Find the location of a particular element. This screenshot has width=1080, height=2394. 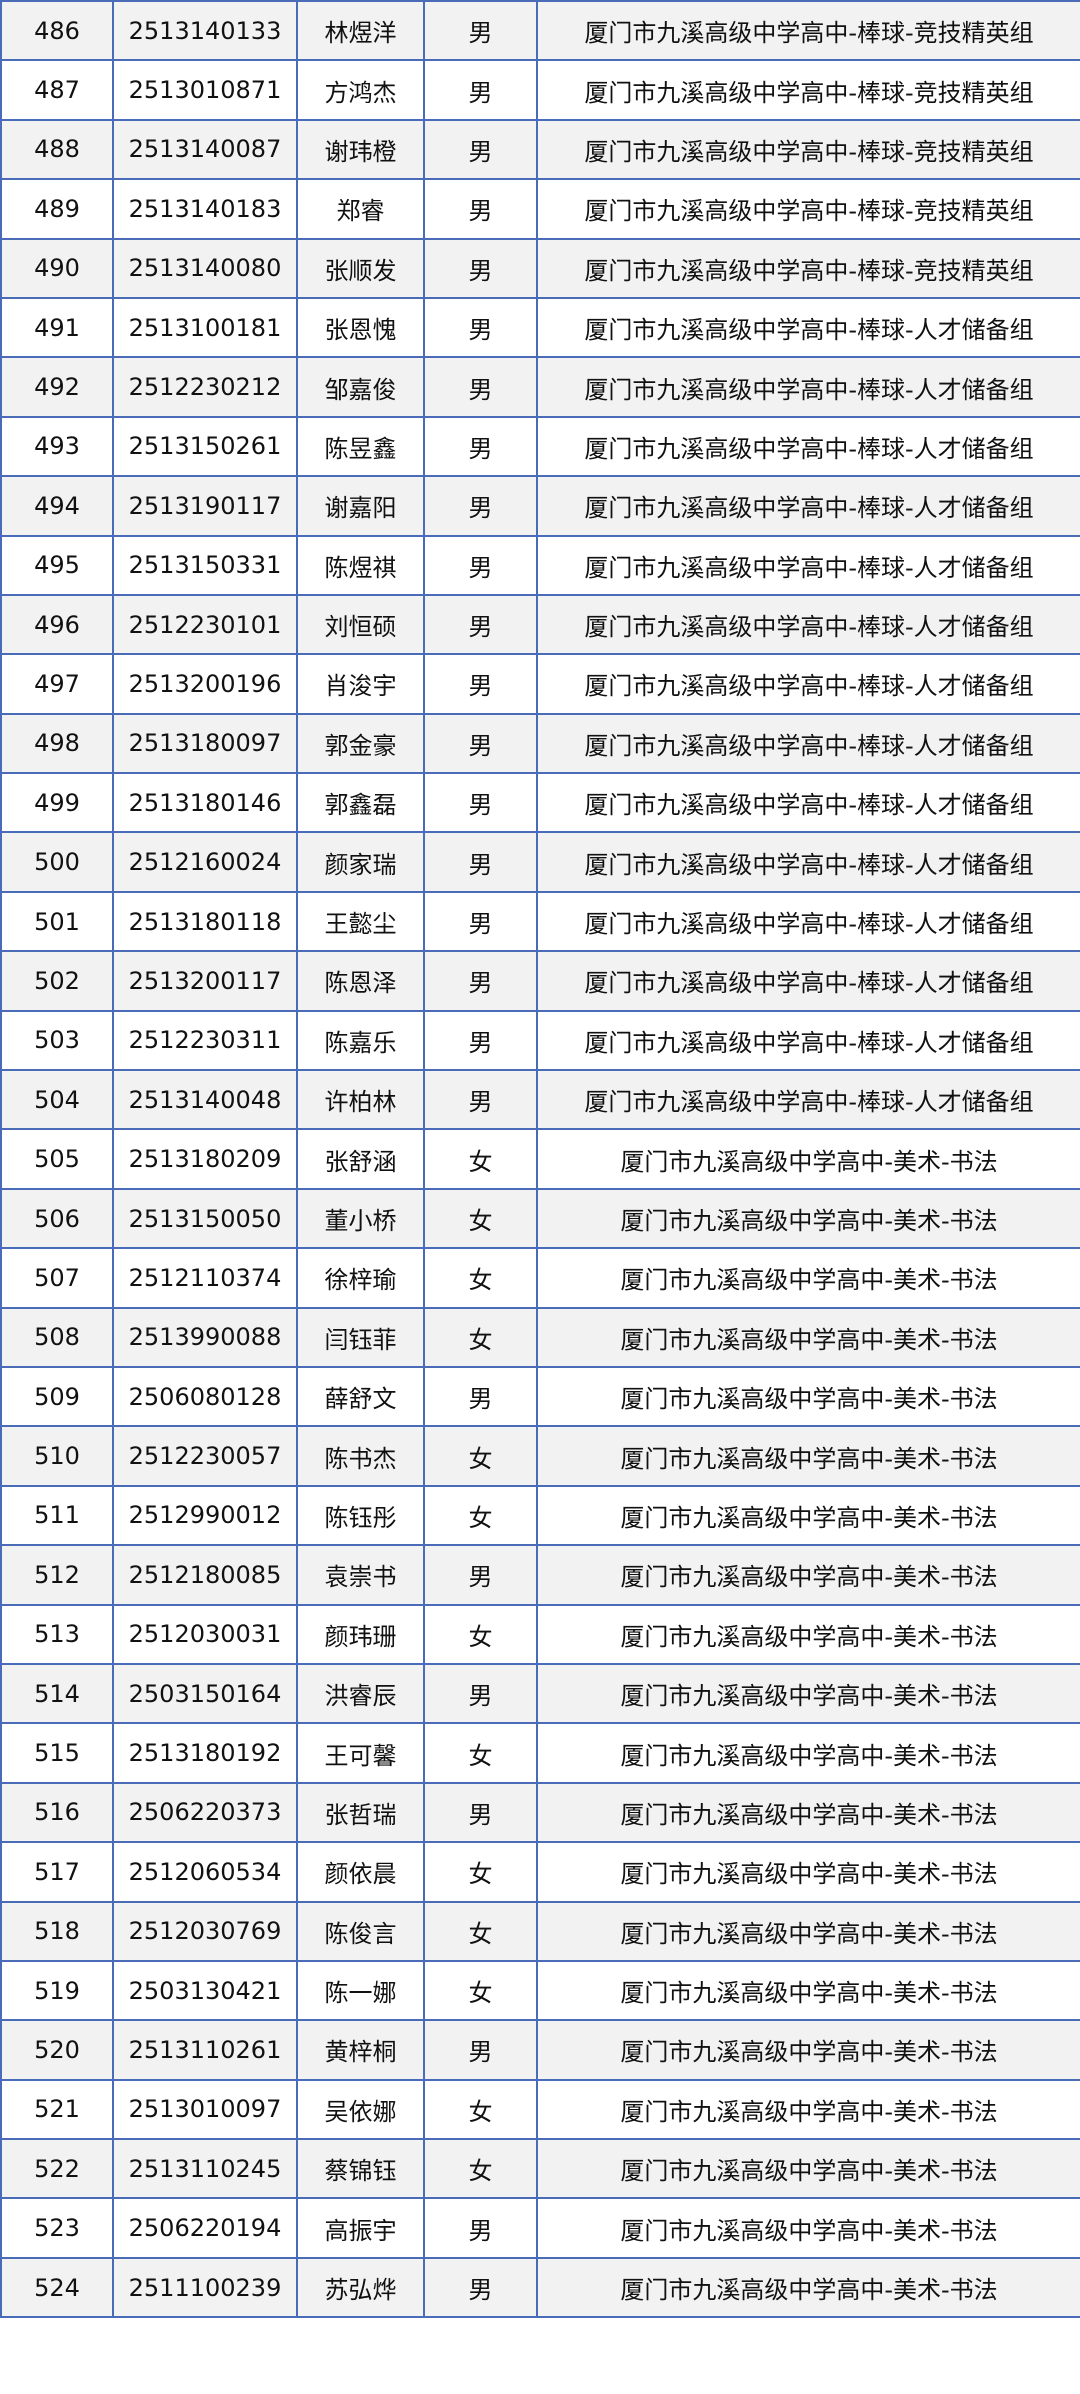

cell-index: 516 is located at coordinates (57, 1812).